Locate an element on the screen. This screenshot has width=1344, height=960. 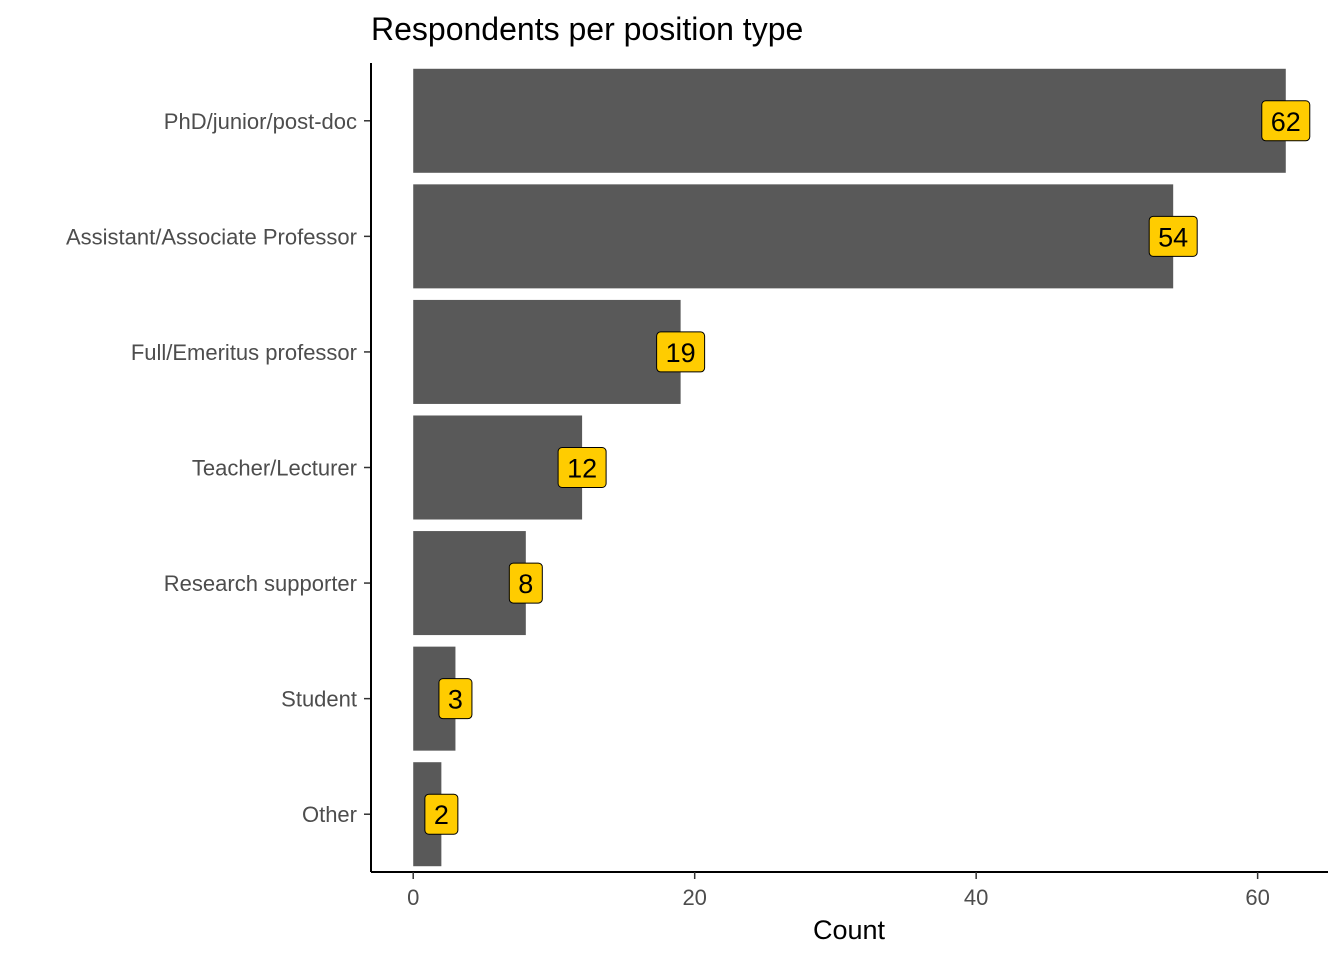
x-tick-label: 60 is located at coordinates (1257, 897).